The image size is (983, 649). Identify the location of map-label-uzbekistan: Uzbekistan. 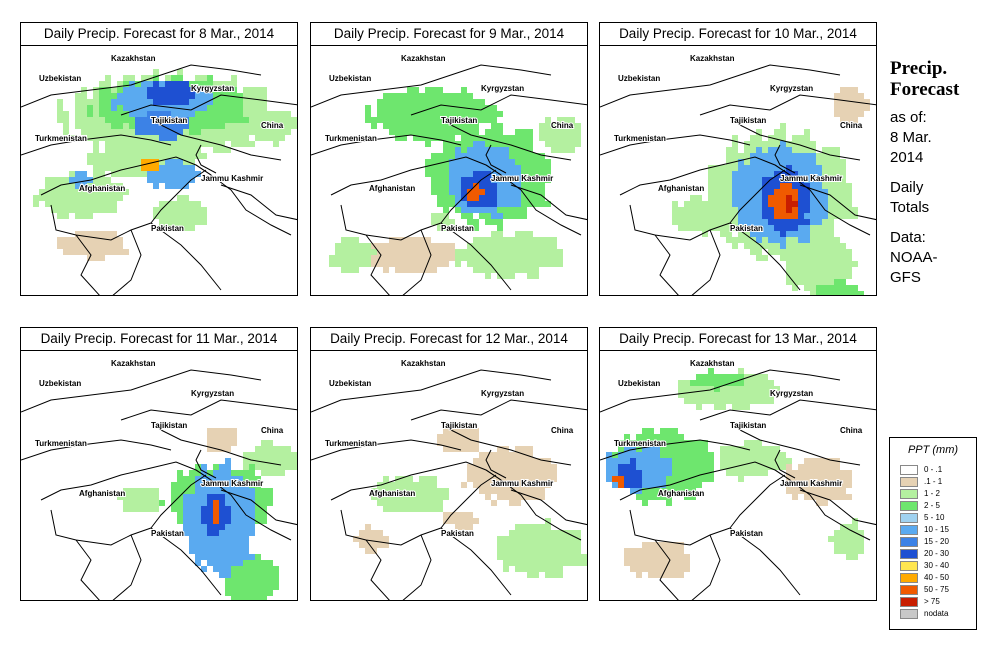
(639, 383).